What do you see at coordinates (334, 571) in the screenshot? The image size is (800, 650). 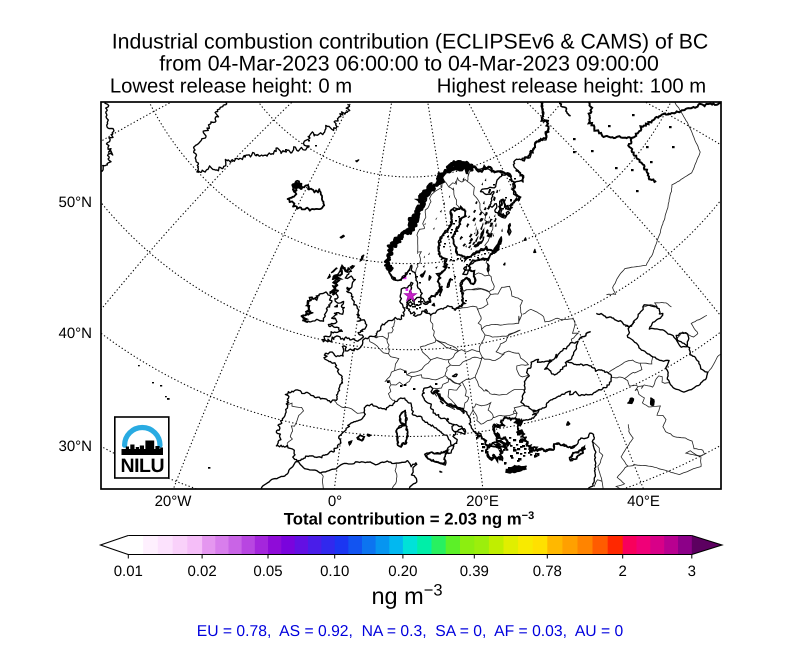 I see `svg-text: 0.10` at bounding box center [334, 571].